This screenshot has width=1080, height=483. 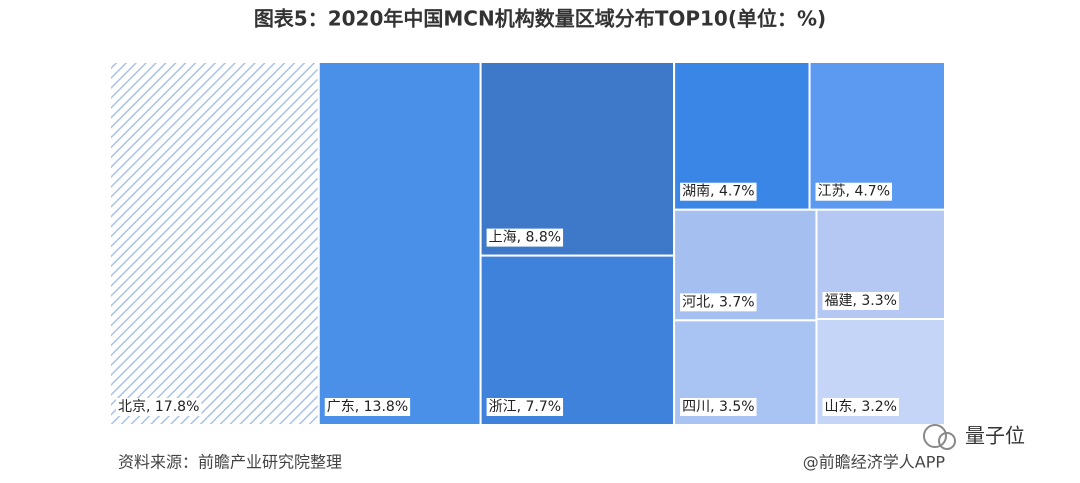 I want to click on tile-label: 浙江, 7.7%, so click(x=525, y=407).